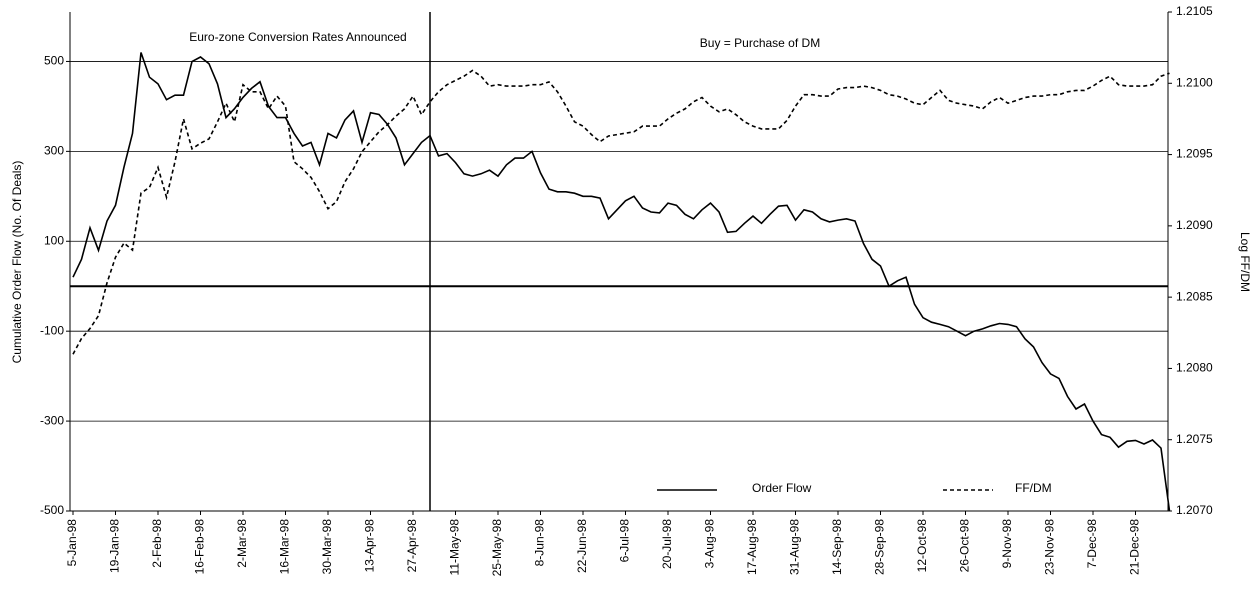 The width and height of the screenshot is (1259, 598). I want to click on y2-tick-label: 1.2070, so click(1194, 510).